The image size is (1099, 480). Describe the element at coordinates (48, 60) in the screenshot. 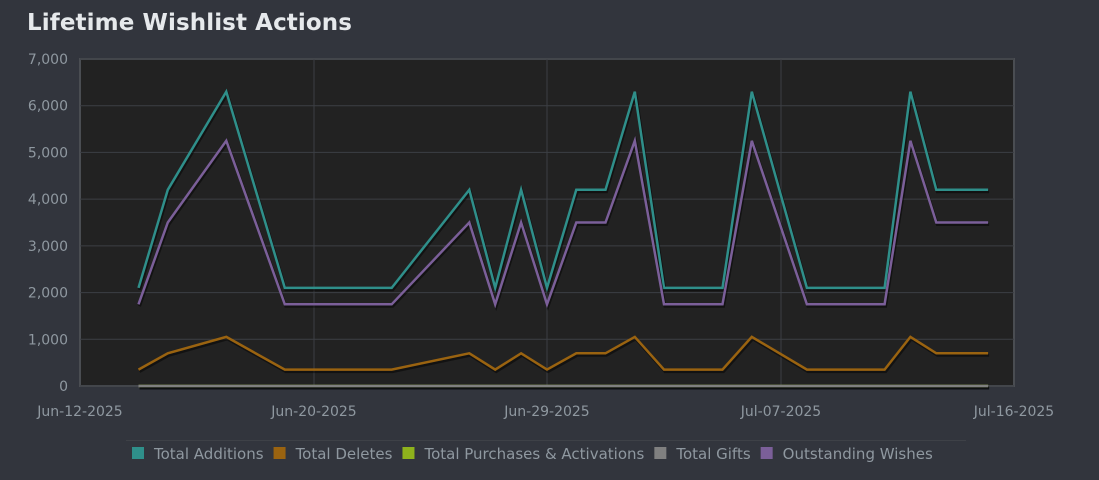

I see `y-tick-label: 7,000` at that location.